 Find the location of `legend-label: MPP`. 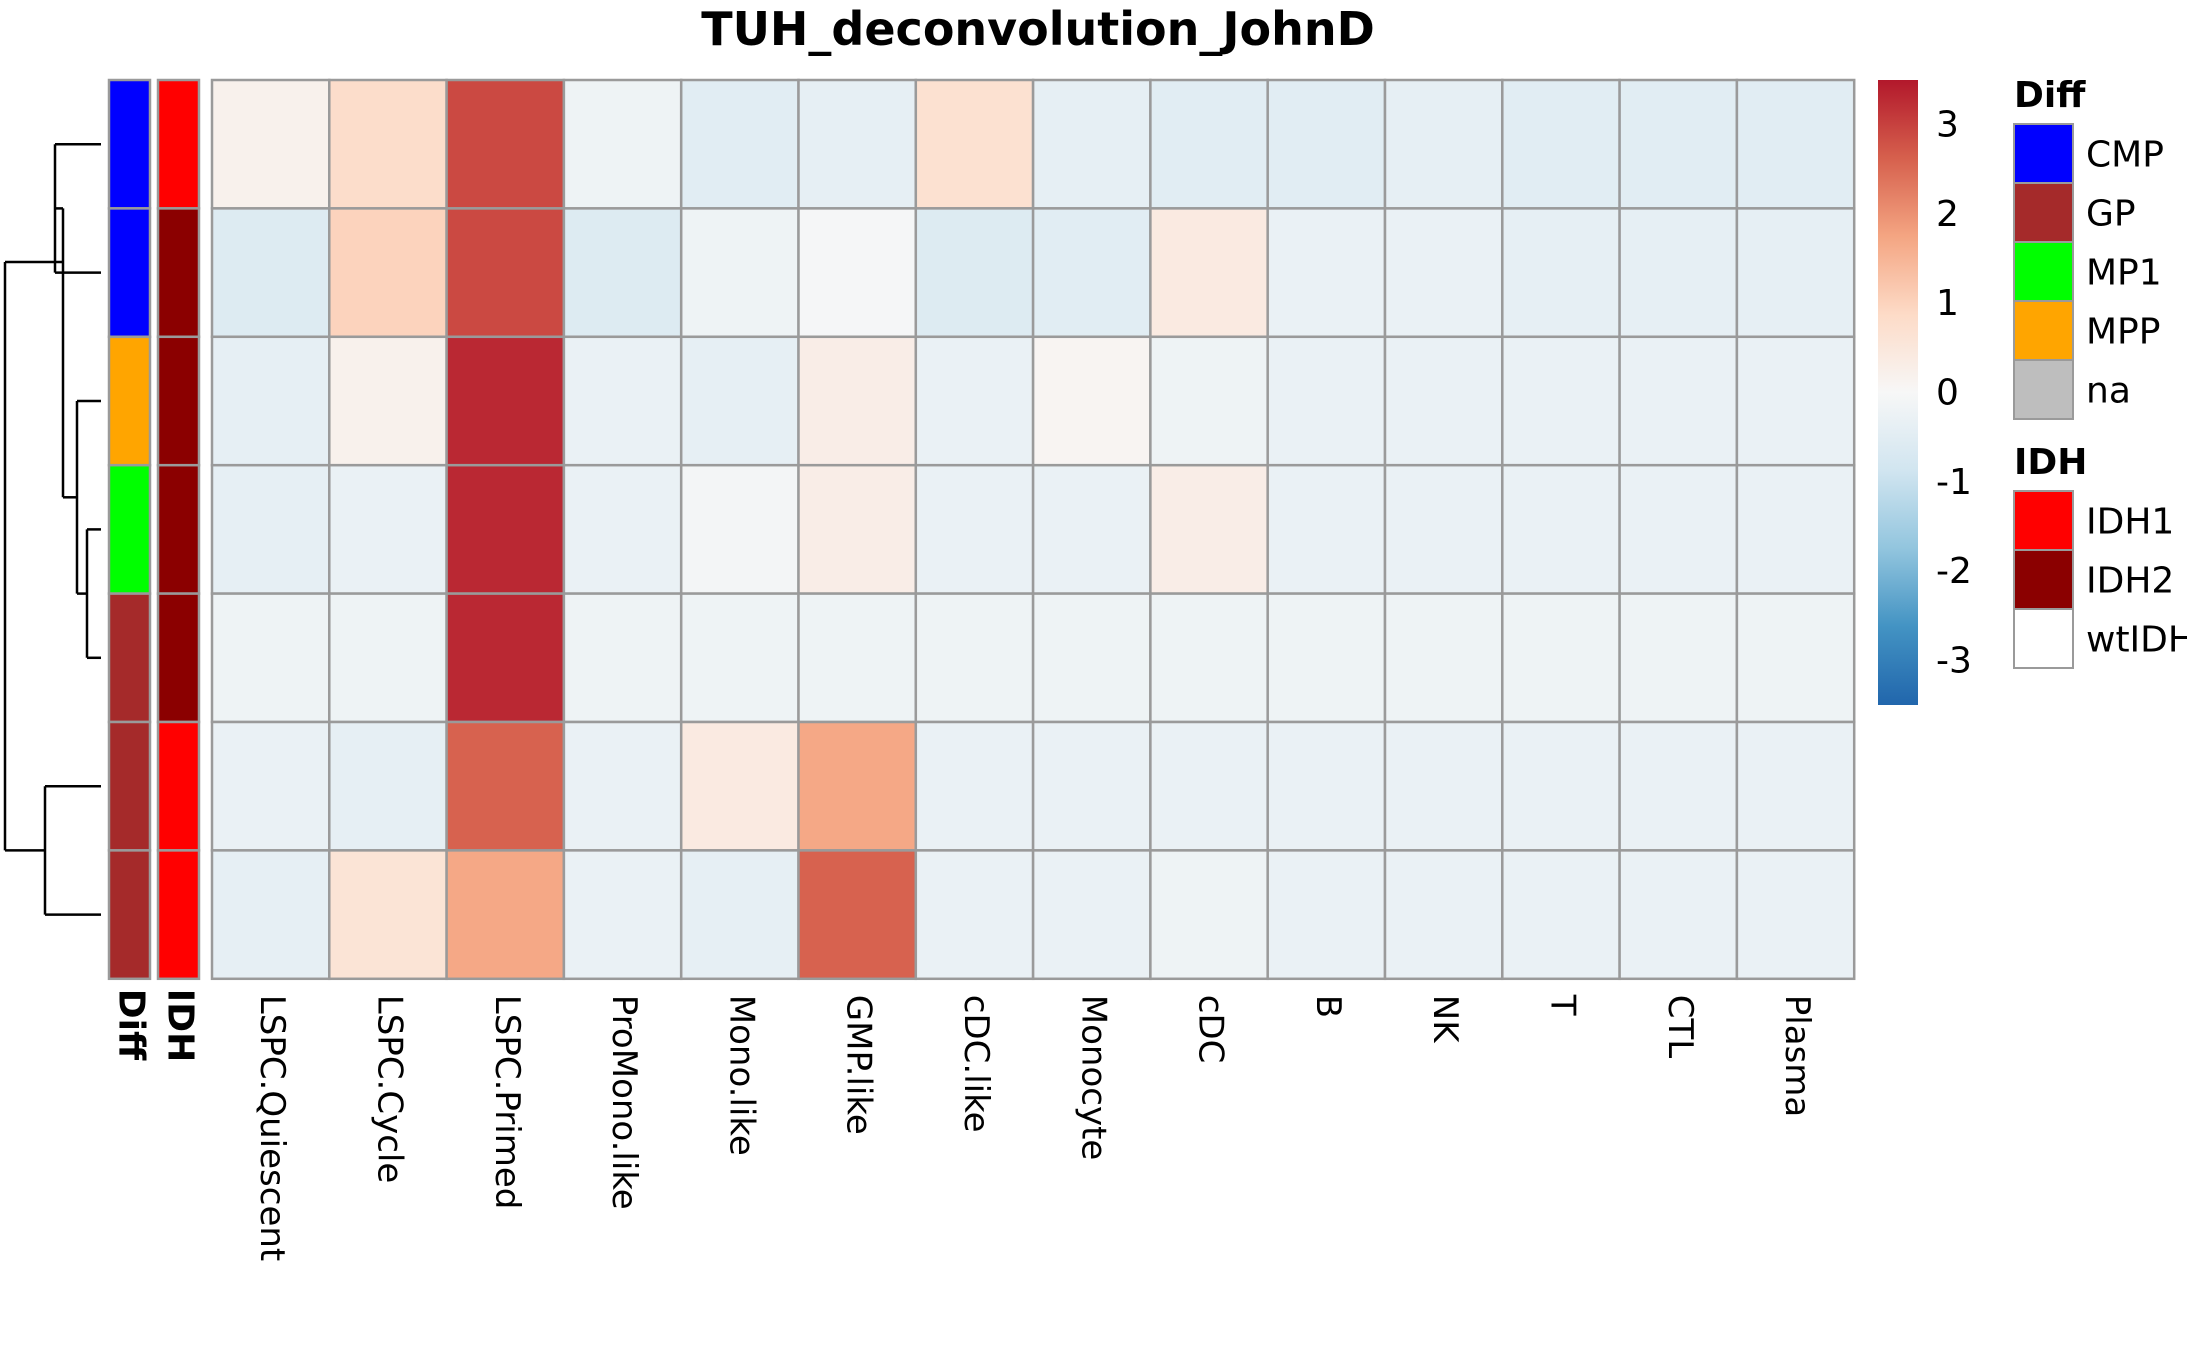

legend-label: MPP is located at coordinates (2123, 332).